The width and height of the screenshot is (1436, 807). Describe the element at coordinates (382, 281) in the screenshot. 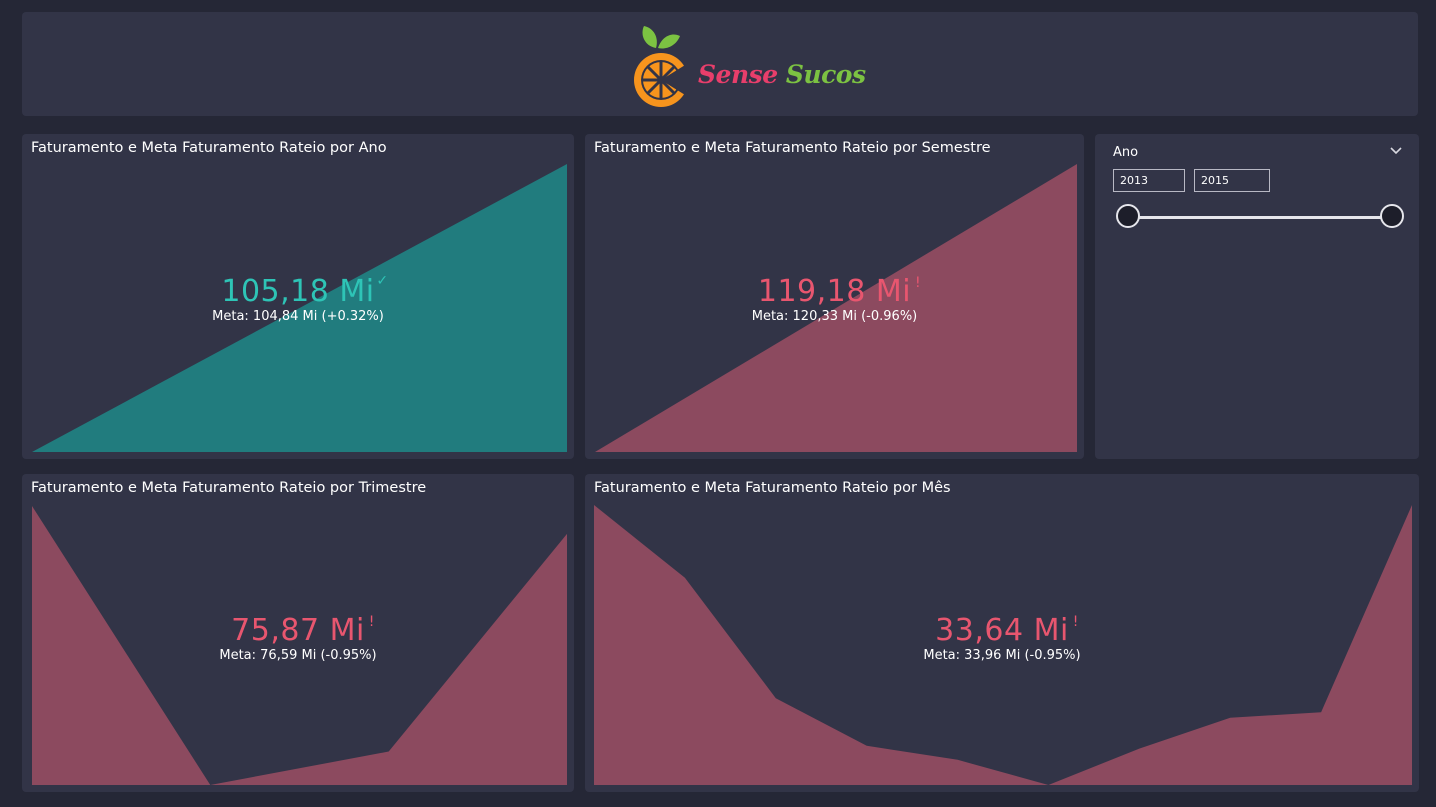

I see `check-icon: ✓` at that location.